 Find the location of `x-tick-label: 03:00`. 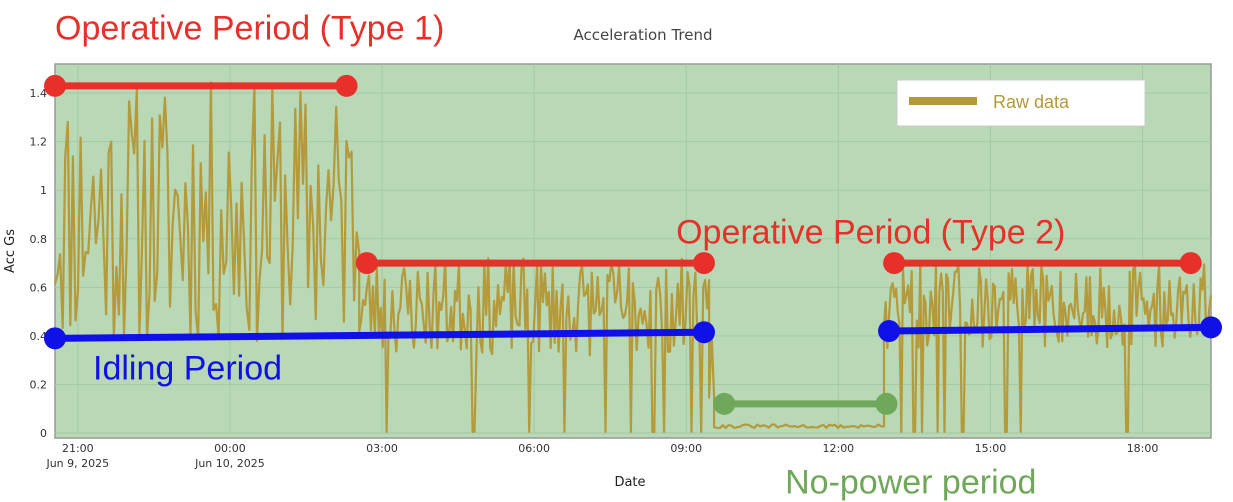

x-tick-label: 03:00 is located at coordinates (382, 448).